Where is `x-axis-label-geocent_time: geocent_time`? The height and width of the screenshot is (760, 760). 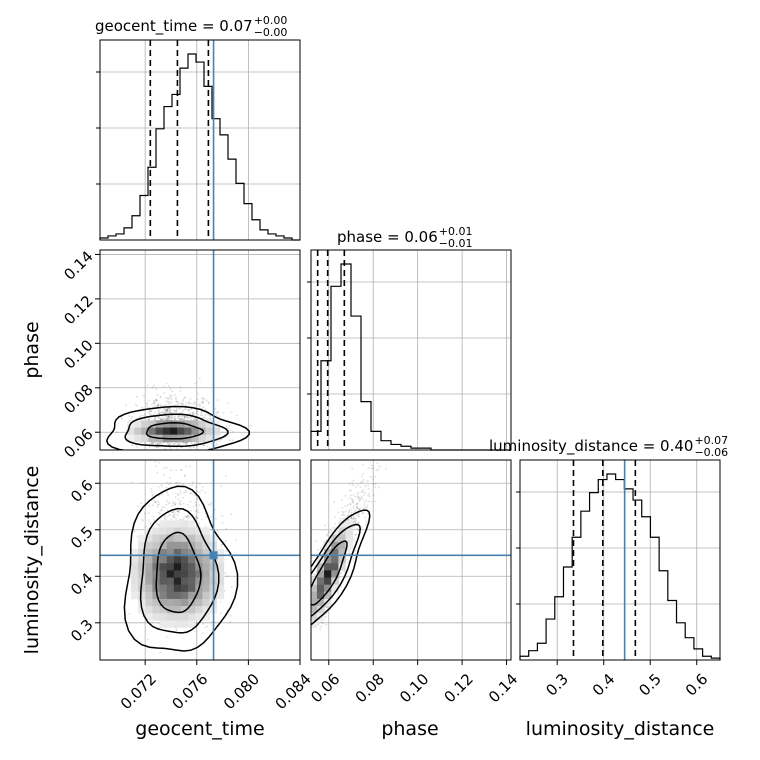
x-axis-label-geocent_time: geocent_time is located at coordinates (199, 729).